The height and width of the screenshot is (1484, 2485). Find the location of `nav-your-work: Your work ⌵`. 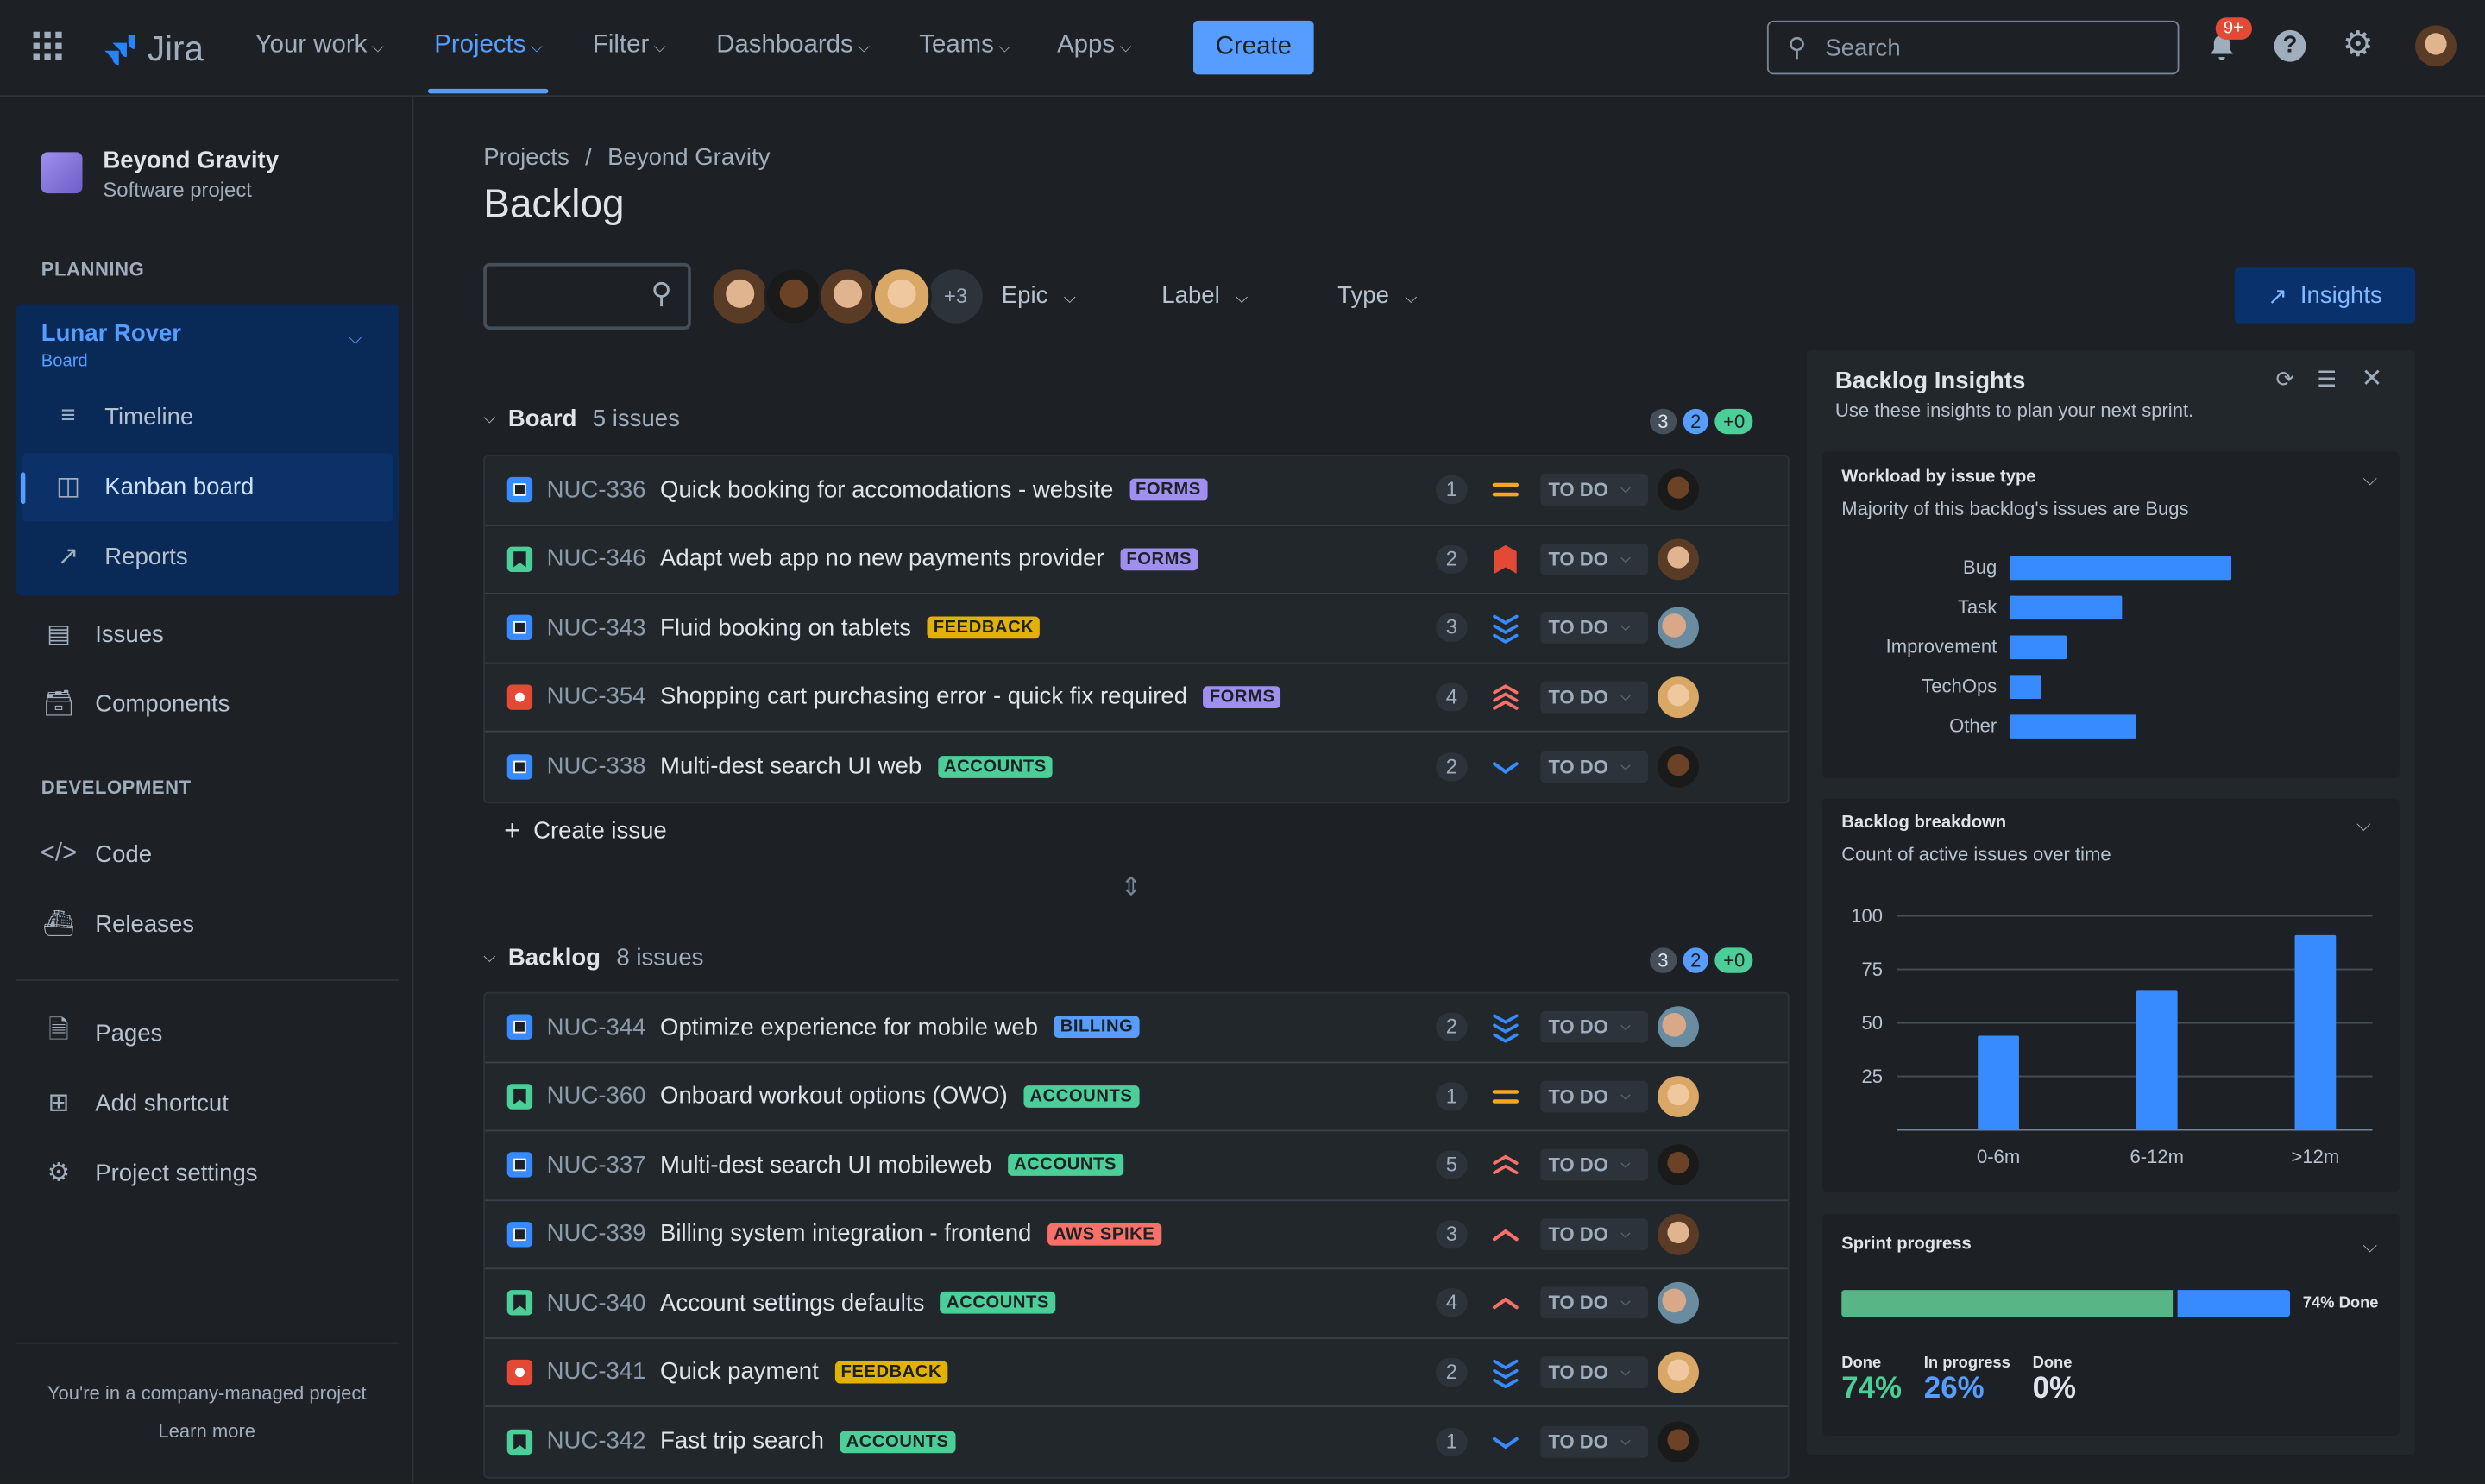

nav-your-work: Your work ⌵ is located at coordinates (319, 45).